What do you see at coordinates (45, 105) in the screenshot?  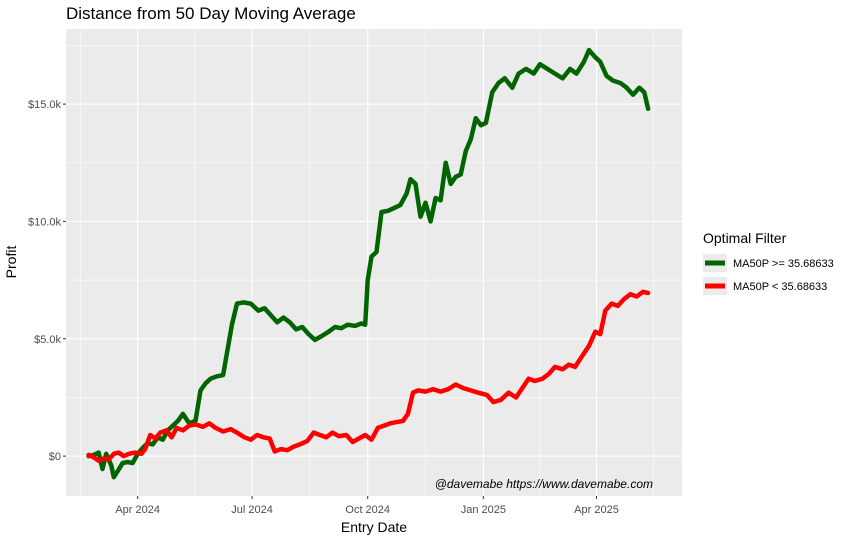 I see `y-tick-label: $15.0k` at bounding box center [45, 105].